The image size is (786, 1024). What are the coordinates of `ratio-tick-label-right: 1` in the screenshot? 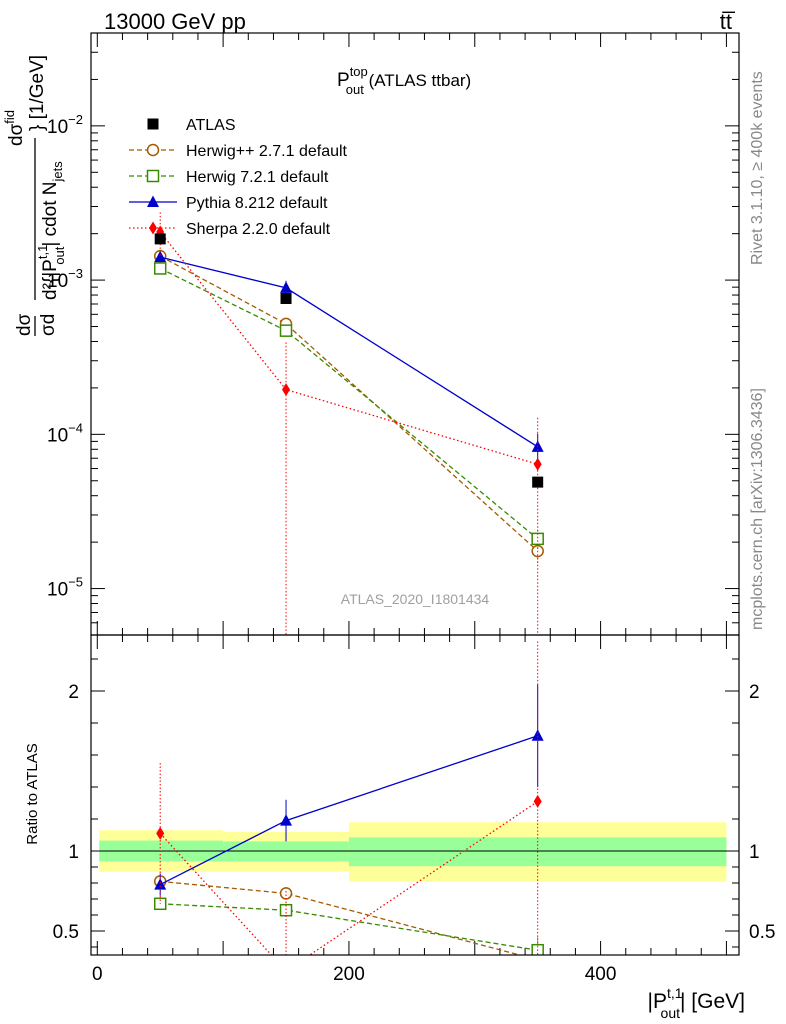 It's located at (754, 852).